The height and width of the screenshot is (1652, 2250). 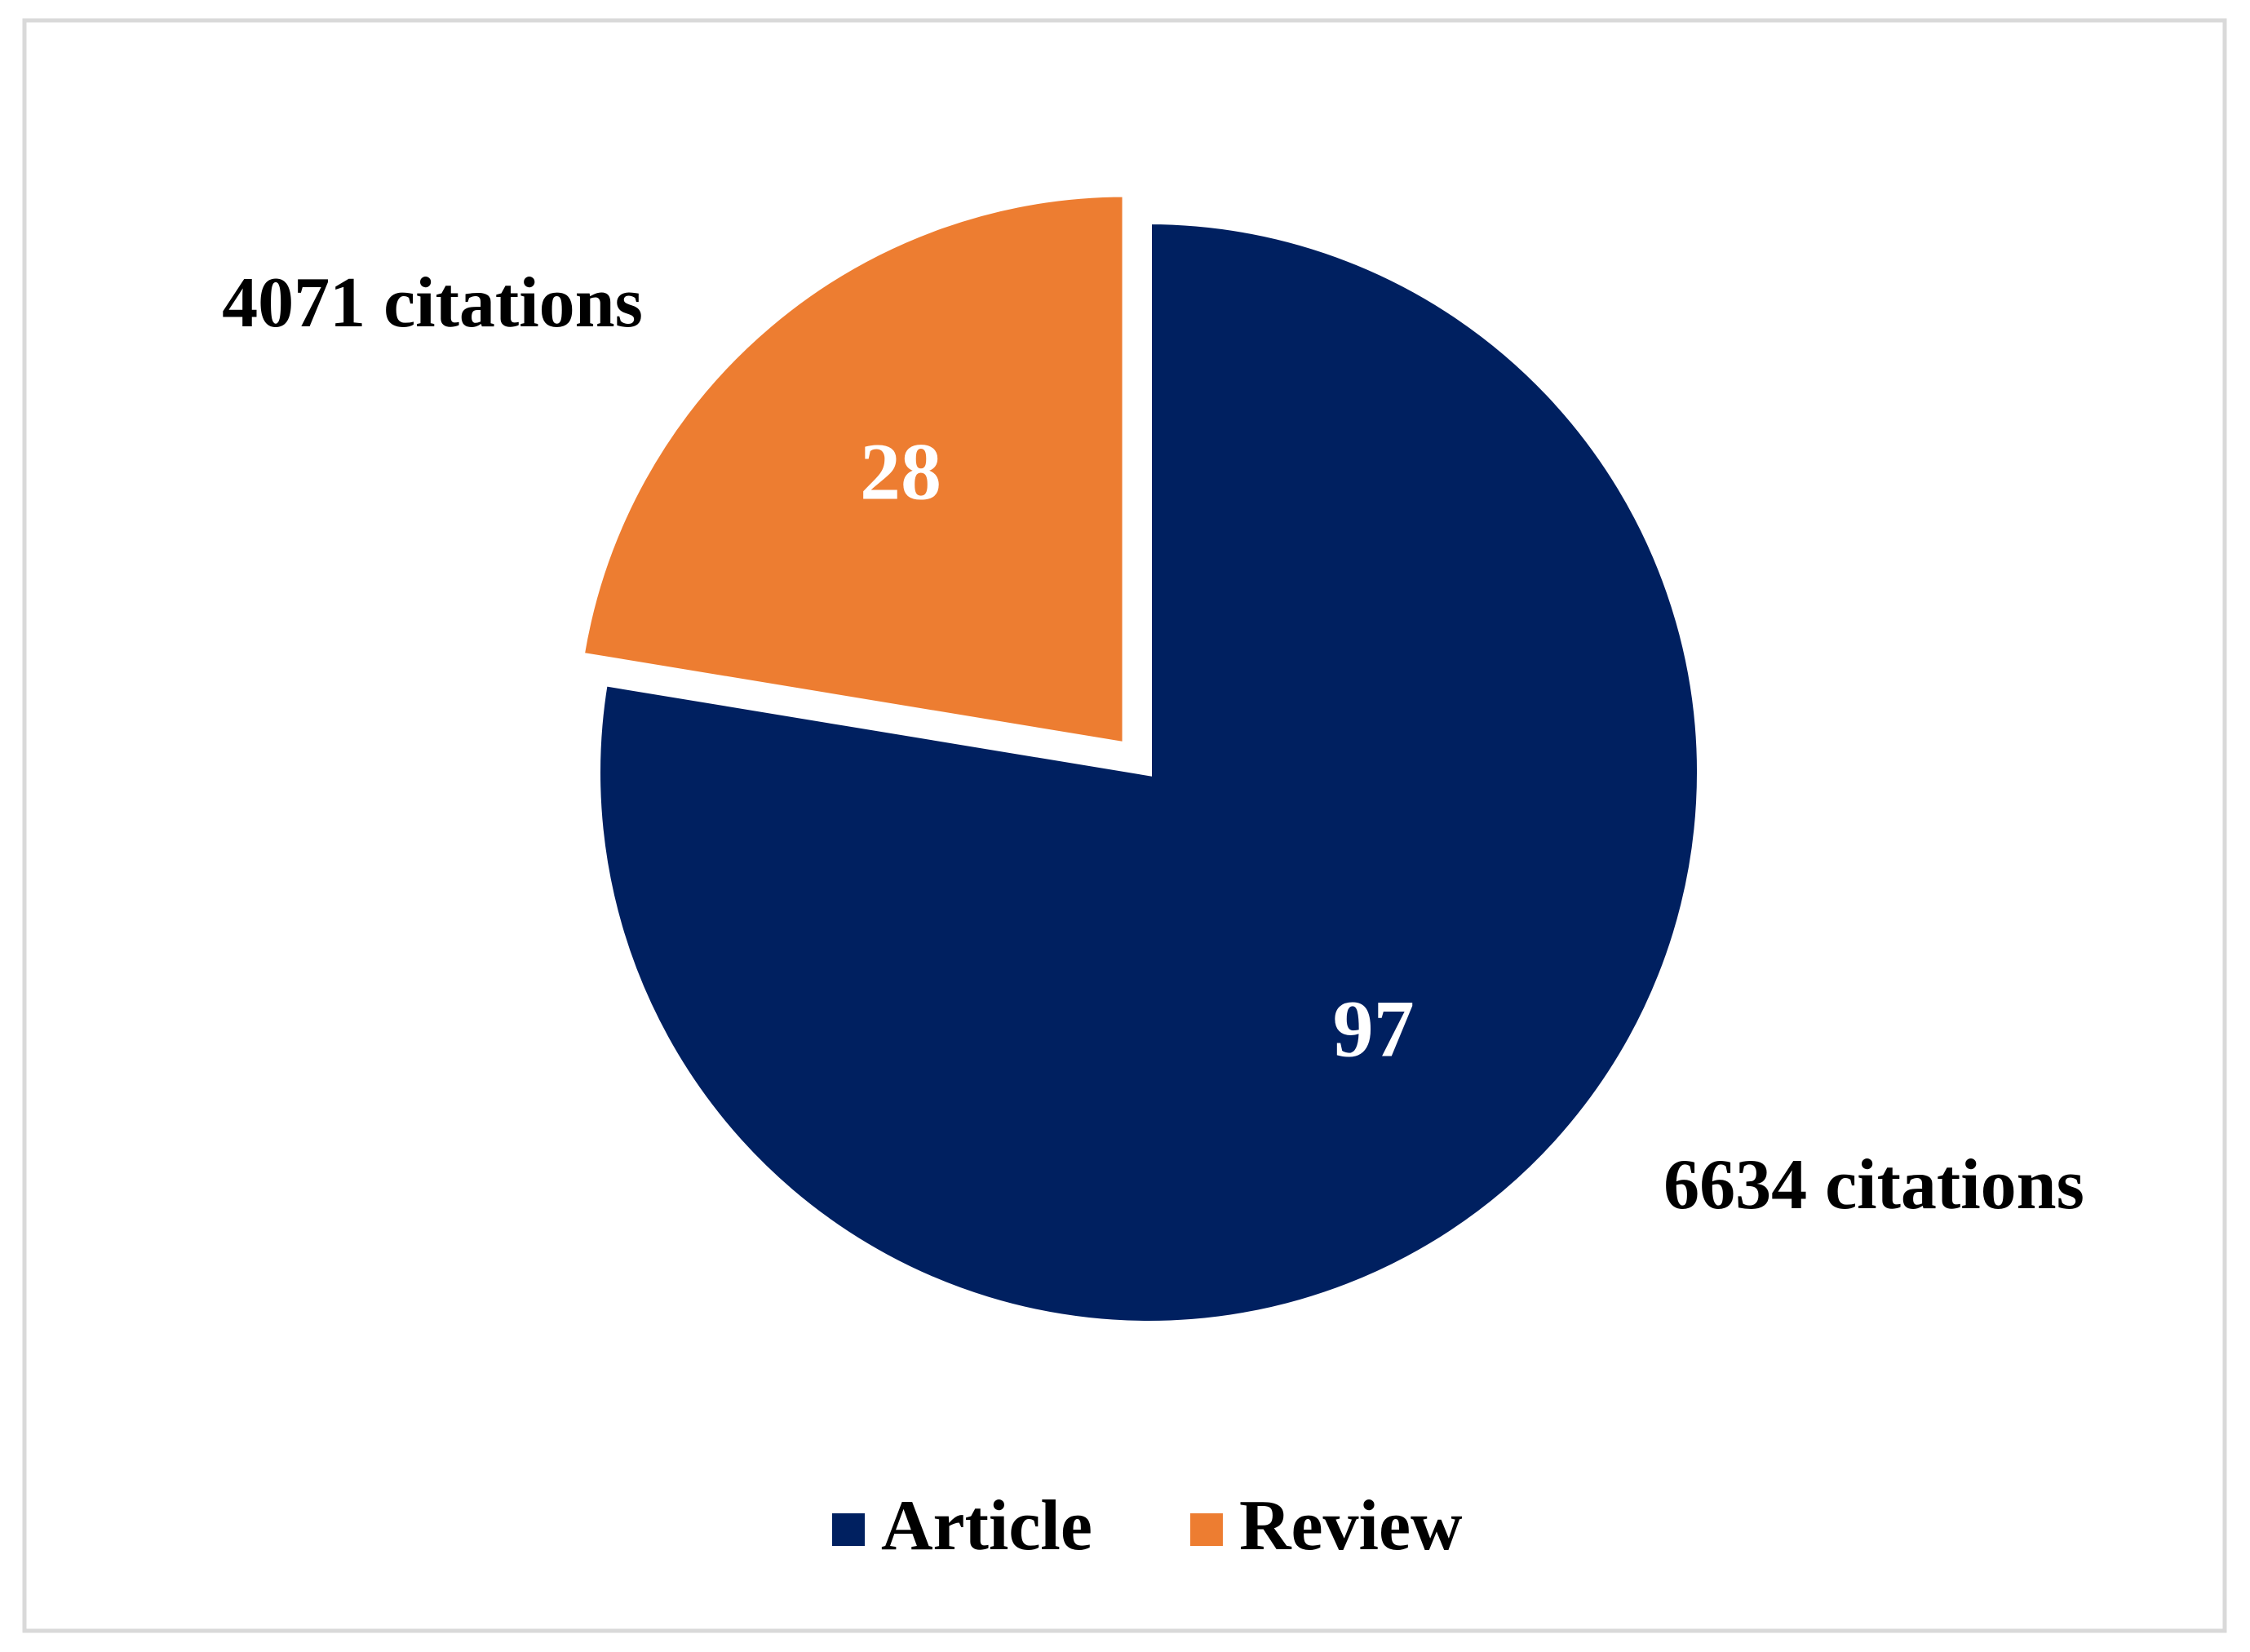 I want to click on data-label: 28, so click(x=900, y=472).